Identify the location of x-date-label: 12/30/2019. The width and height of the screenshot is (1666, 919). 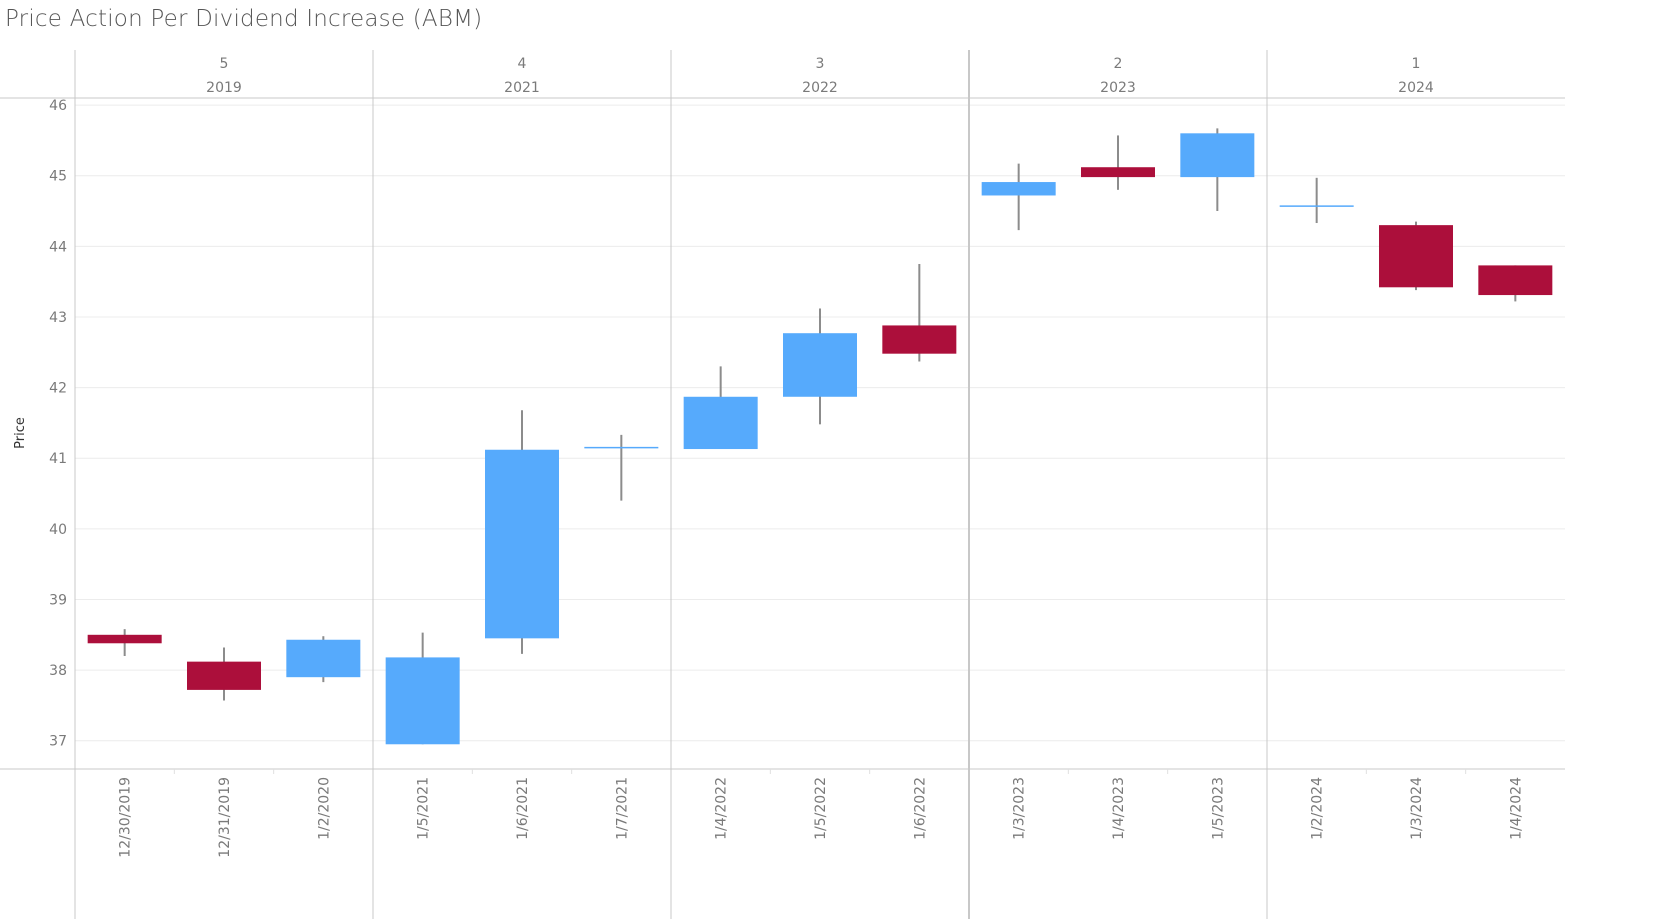
(126, 817).